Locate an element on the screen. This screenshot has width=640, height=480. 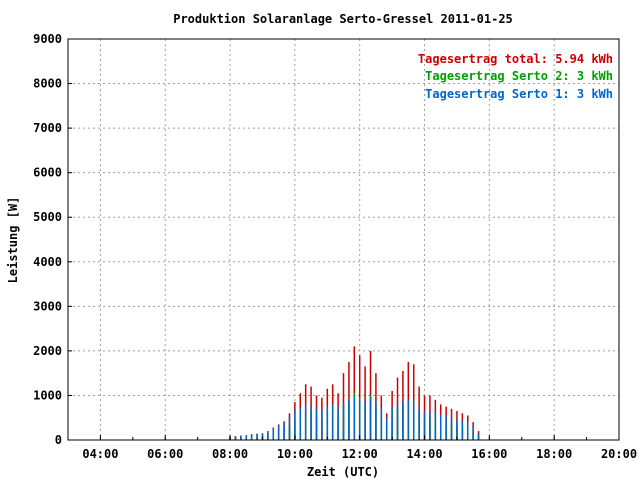
y-axis-label: Leistung [W] is located at coordinates (13, 240).